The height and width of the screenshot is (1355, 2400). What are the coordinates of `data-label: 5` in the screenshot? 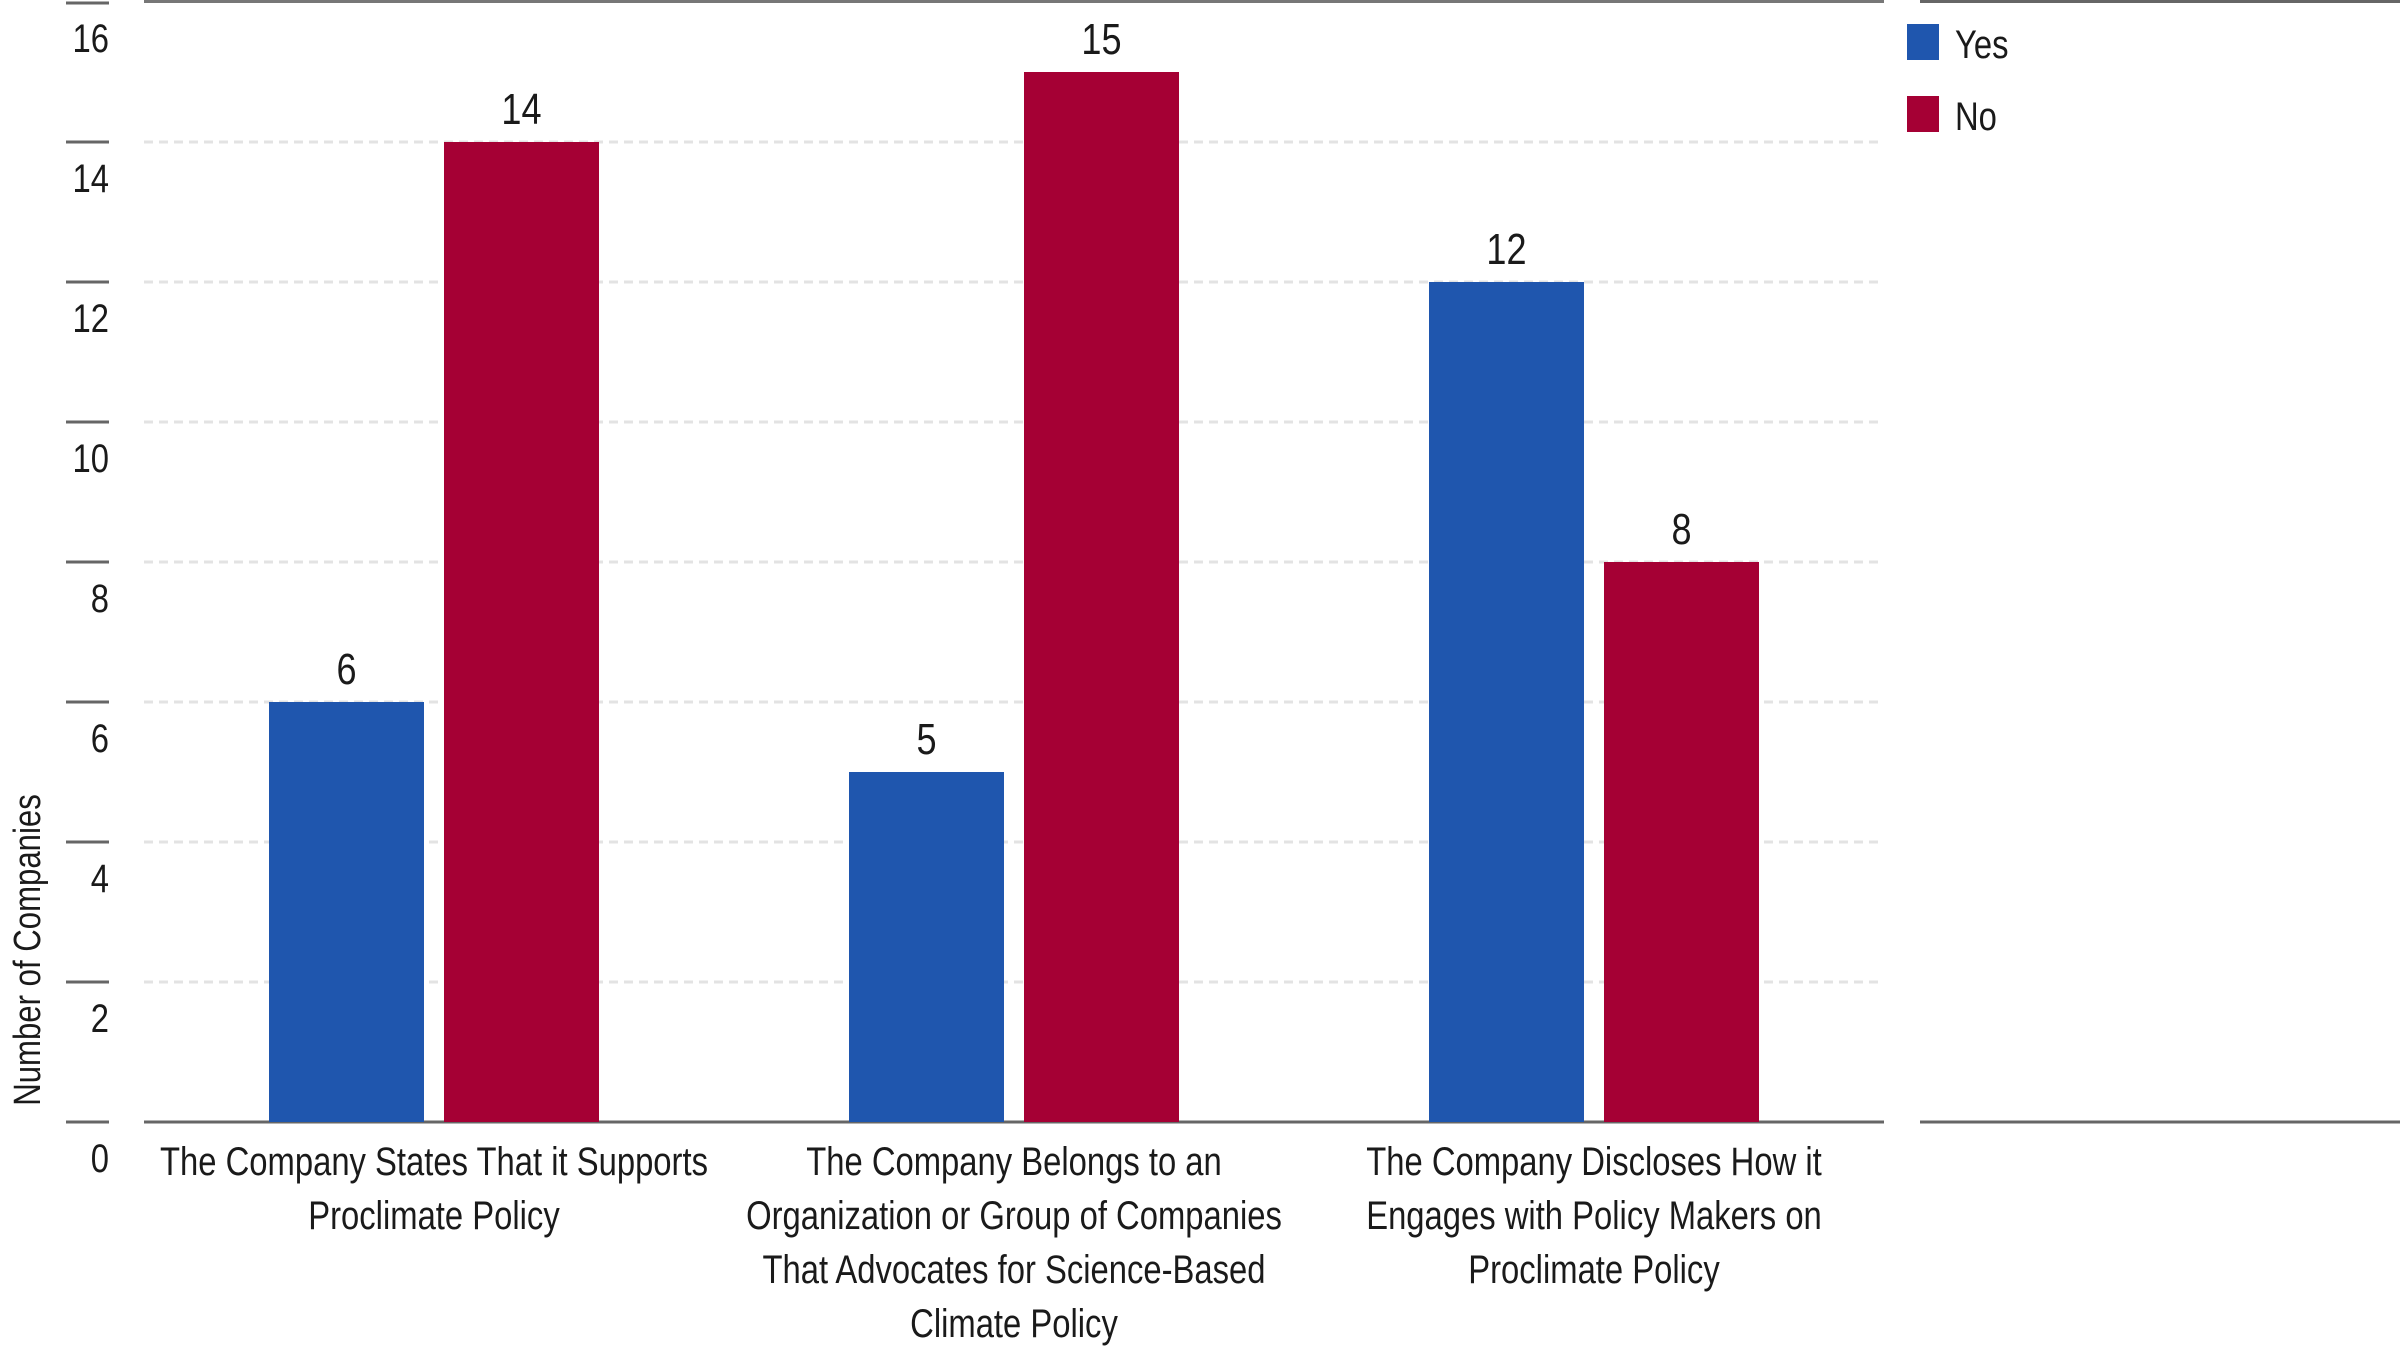 It's located at (926, 739).